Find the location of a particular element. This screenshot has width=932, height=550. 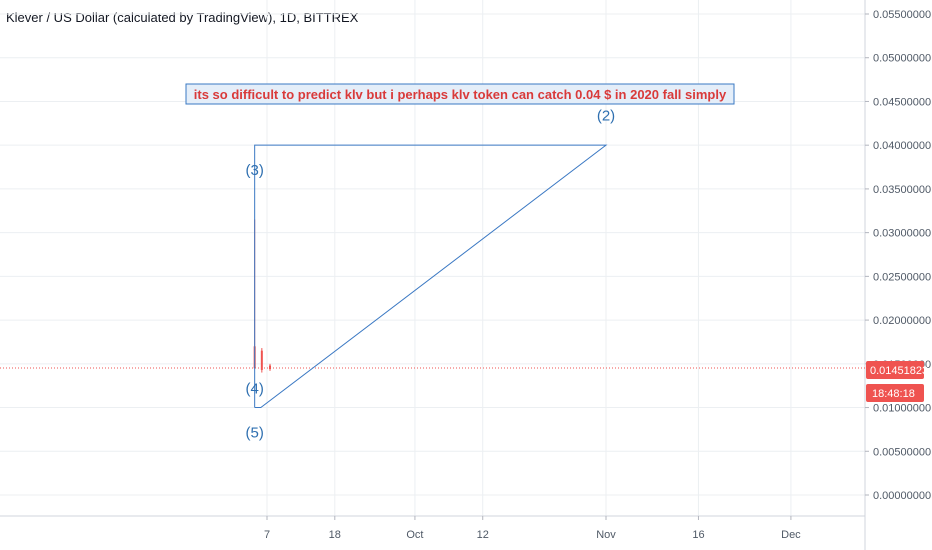

y-tick-label: 0.00000000 is located at coordinates (902, 496).